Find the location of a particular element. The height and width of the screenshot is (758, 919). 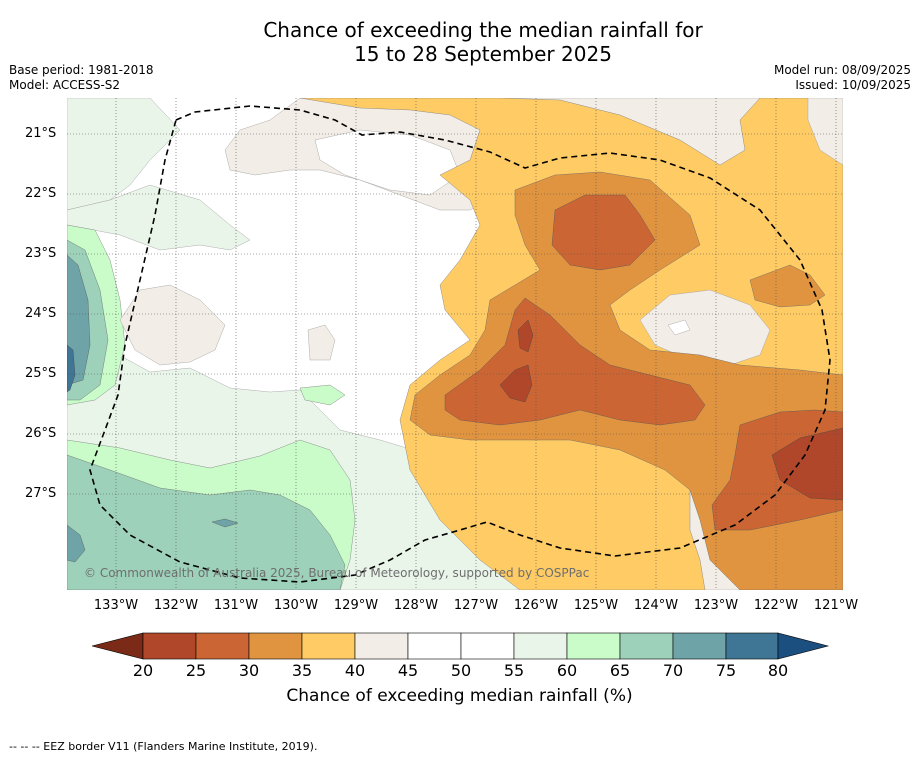

colorbar-tick-45: 45 is located at coordinates (408, 670).